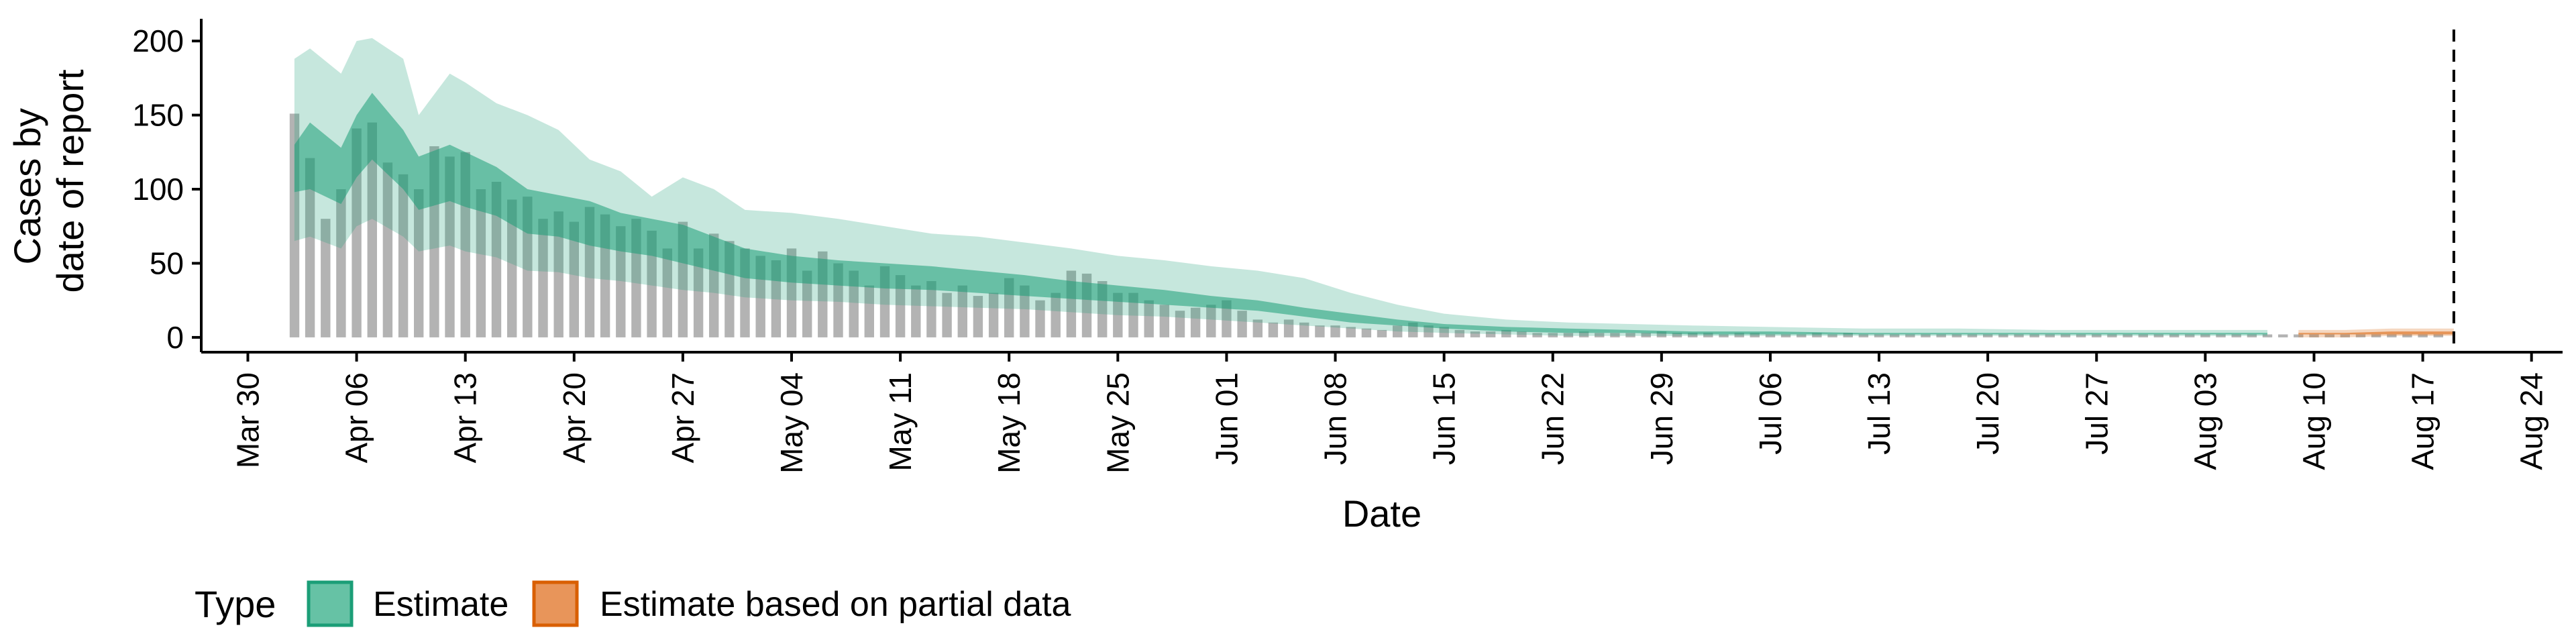 The image size is (2576, 644). What do you see at coordinates (835, 604) in the screenshot?
I see `legend-label-partial: Estimate based on partial data` at bounding box center [835, 604].